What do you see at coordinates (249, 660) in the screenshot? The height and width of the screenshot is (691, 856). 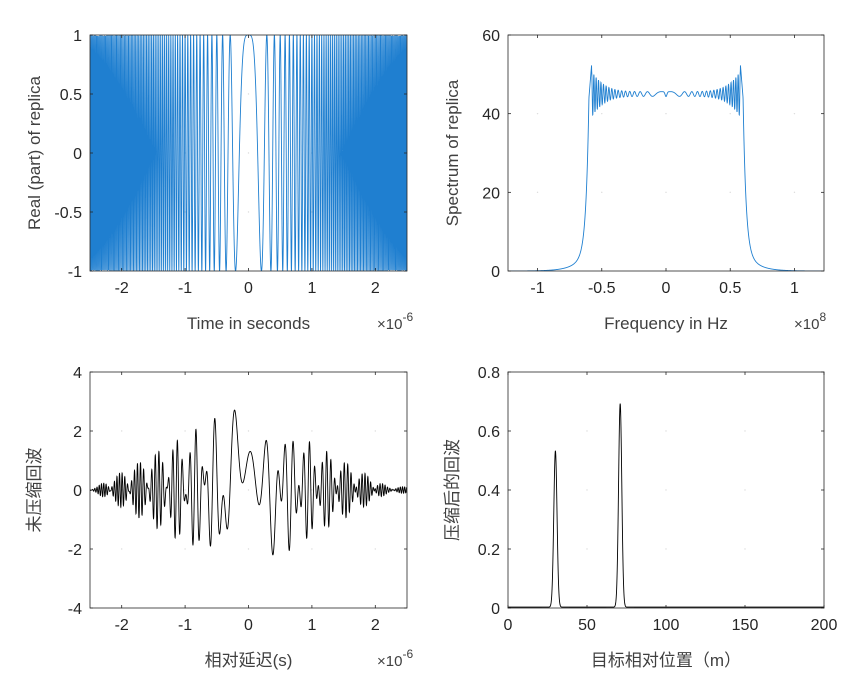 I see `x-axis-label: 相对延迟(s)` at bounding box center [249, 660].